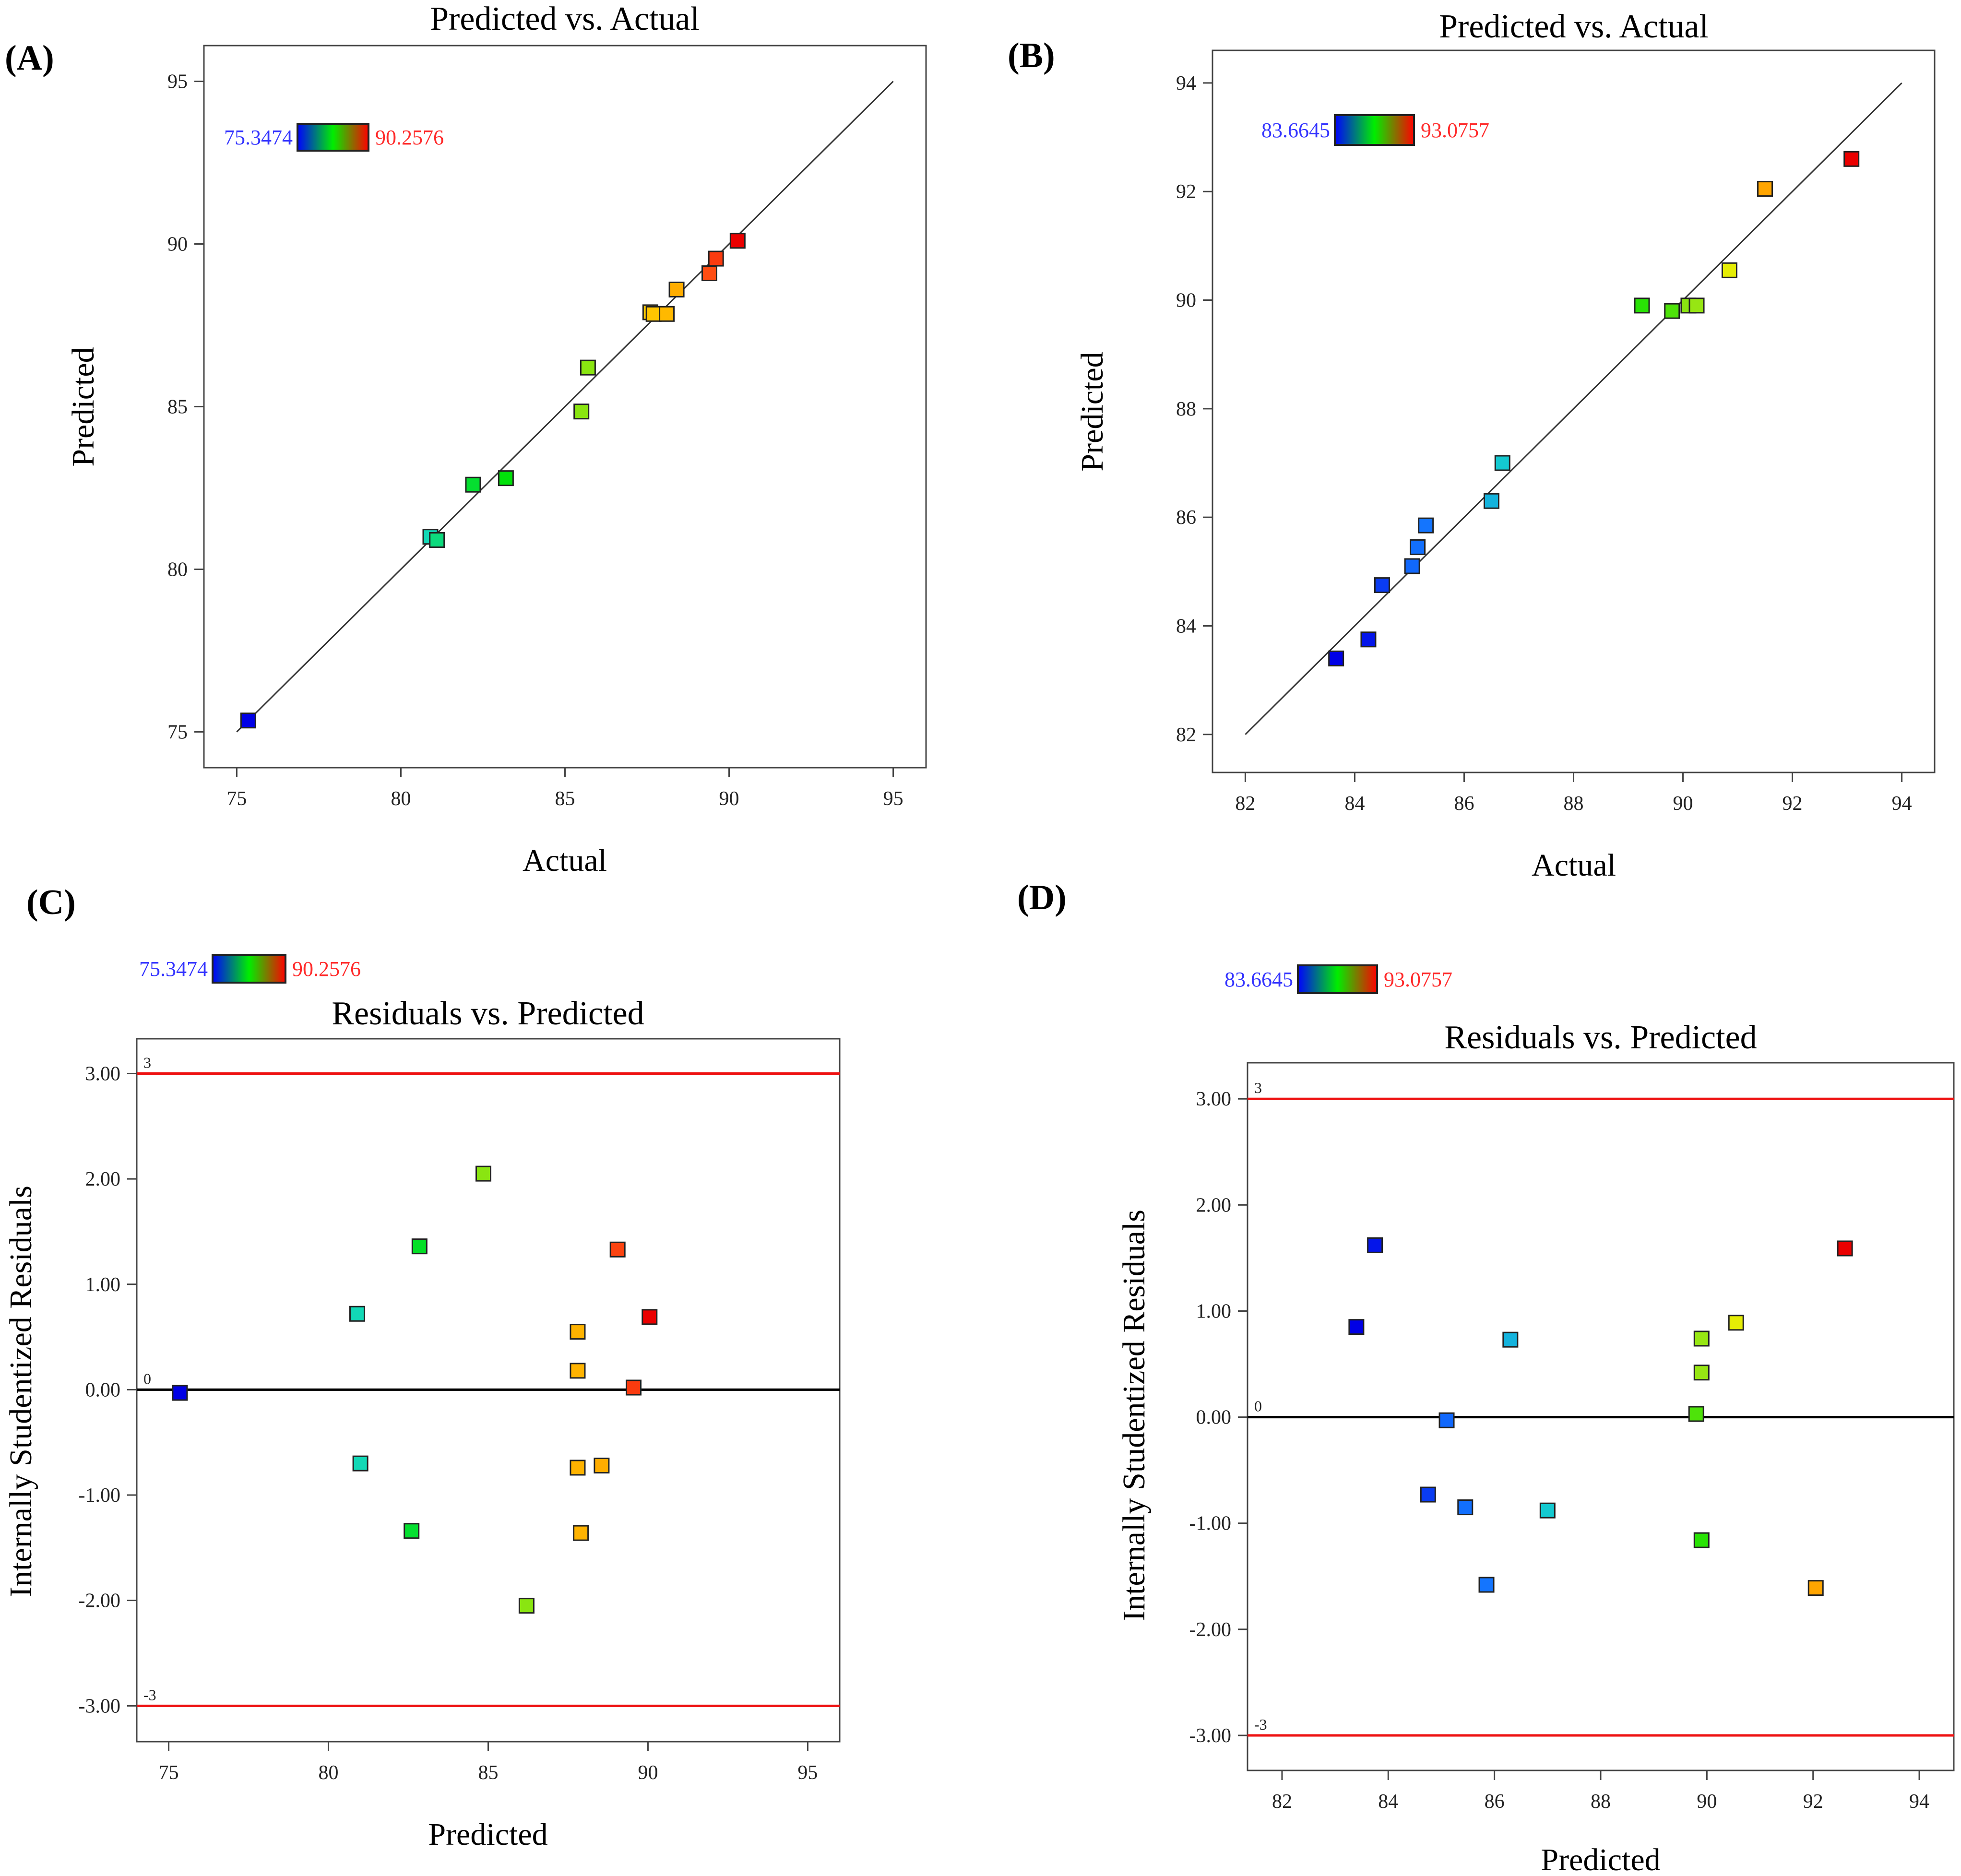 The width and height of the screenshot is (1961, 1876). Describe the element at coordinates (1186, 83) in the screenshot. I see `y-tick-label-b: 94` at that location.